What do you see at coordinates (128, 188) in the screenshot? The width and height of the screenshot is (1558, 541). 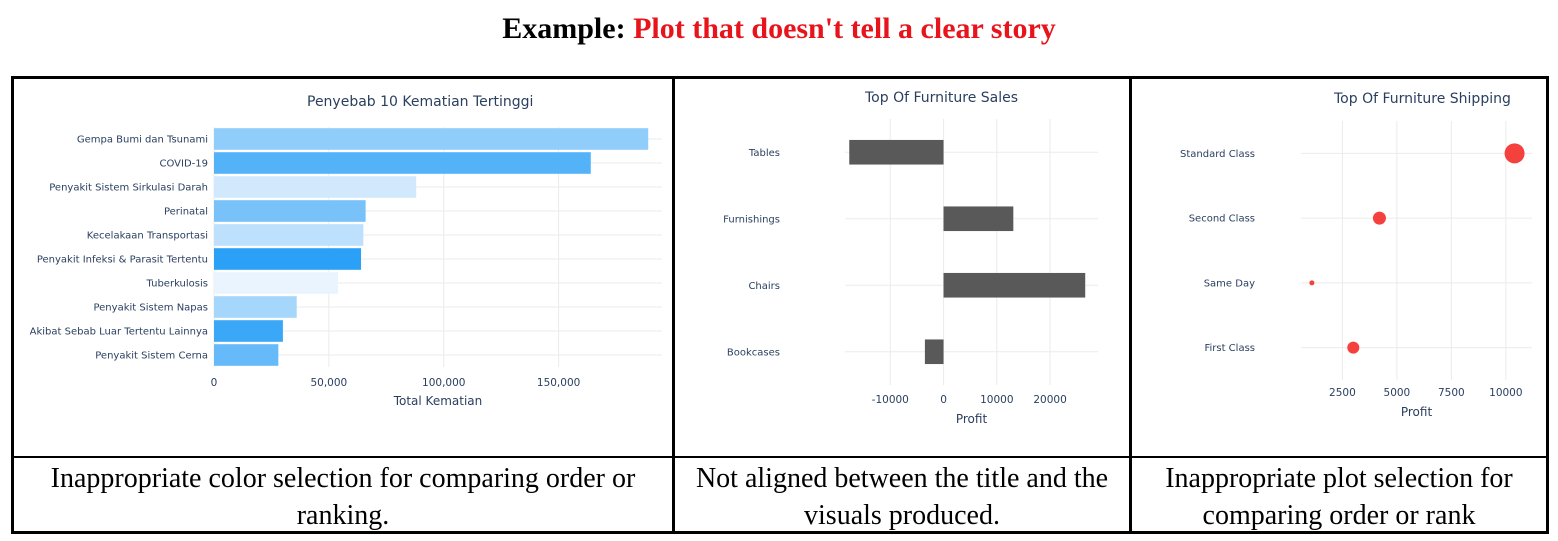 I see `category-label: Penyakit Sistem Sirkulasi Darah` at bounding box center [128, 188].